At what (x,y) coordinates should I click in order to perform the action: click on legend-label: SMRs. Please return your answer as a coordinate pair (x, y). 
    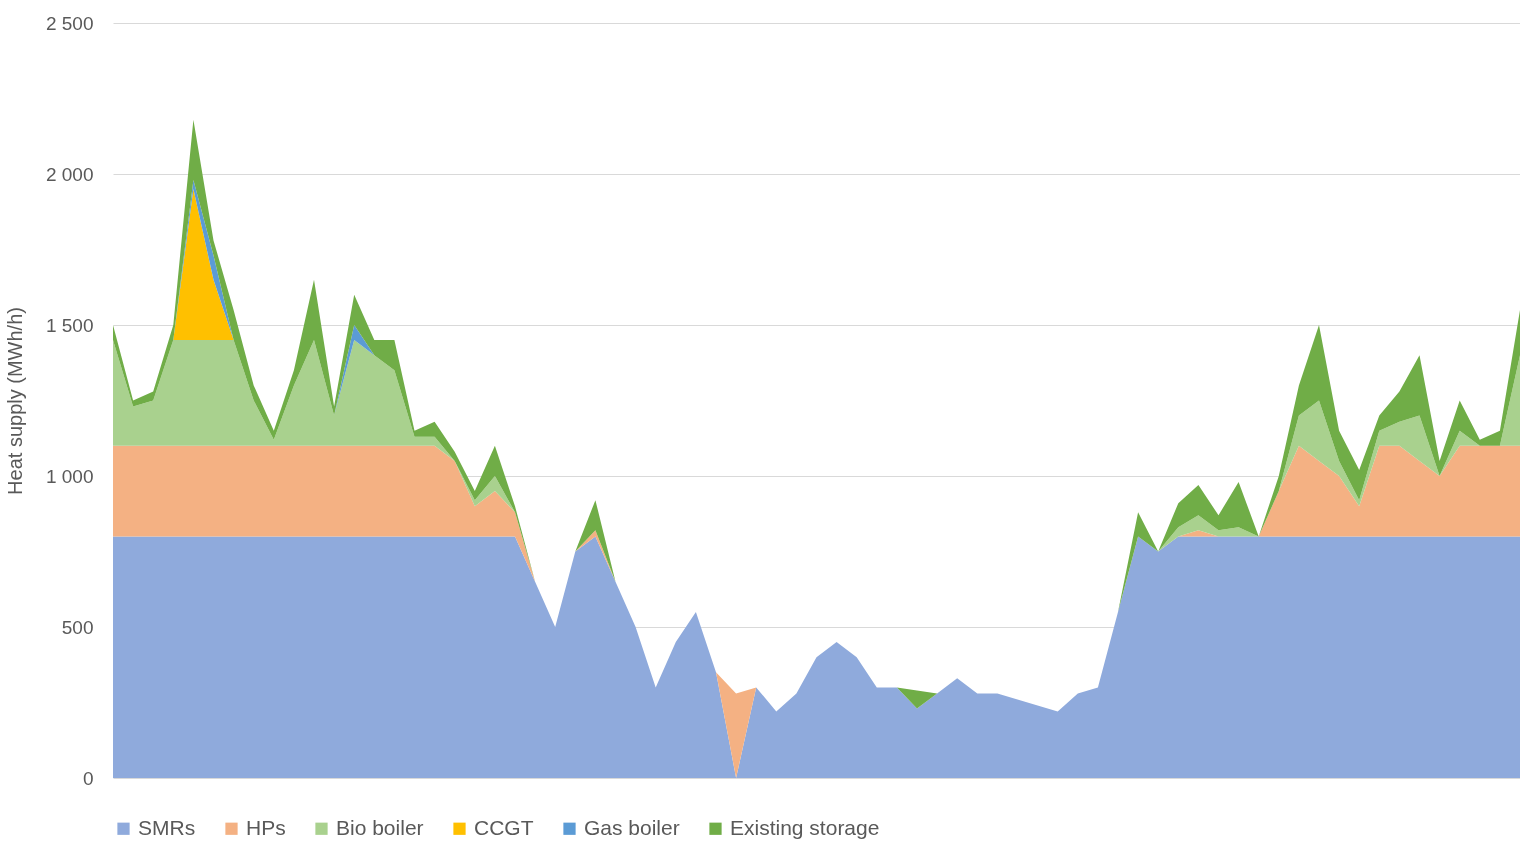
    Looking at the image, I should click on (167, 827).